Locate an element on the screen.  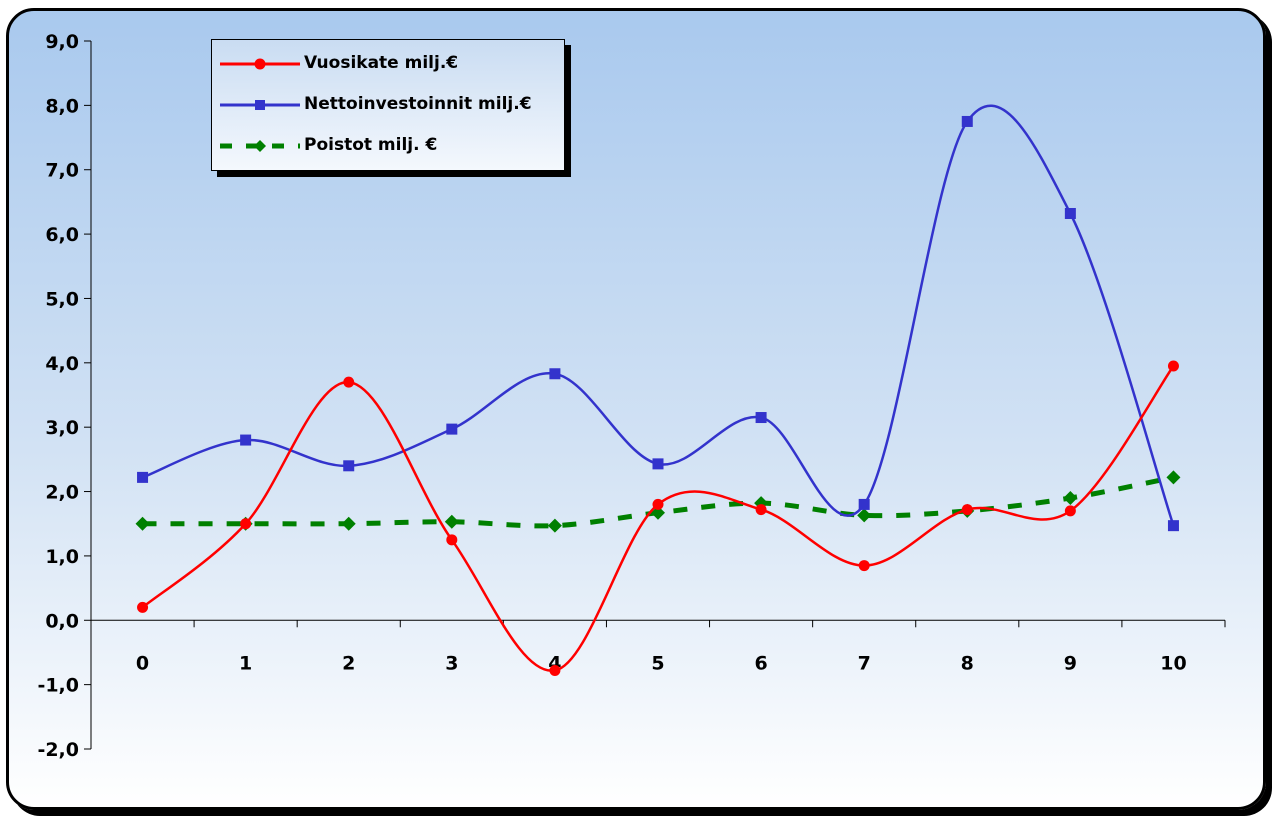
x-tick-label: 9 is located at coordinates (1070, 663).